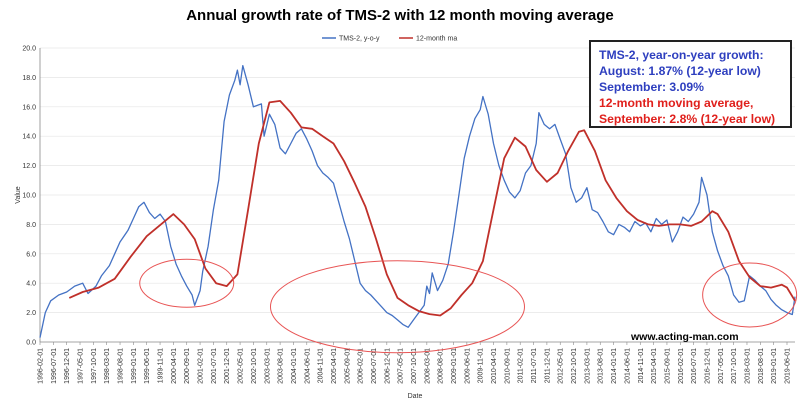  Describe the element at coordinates (307, 366) in the screenshot. I see `x-tick-label: 2004-06-01` at that location.